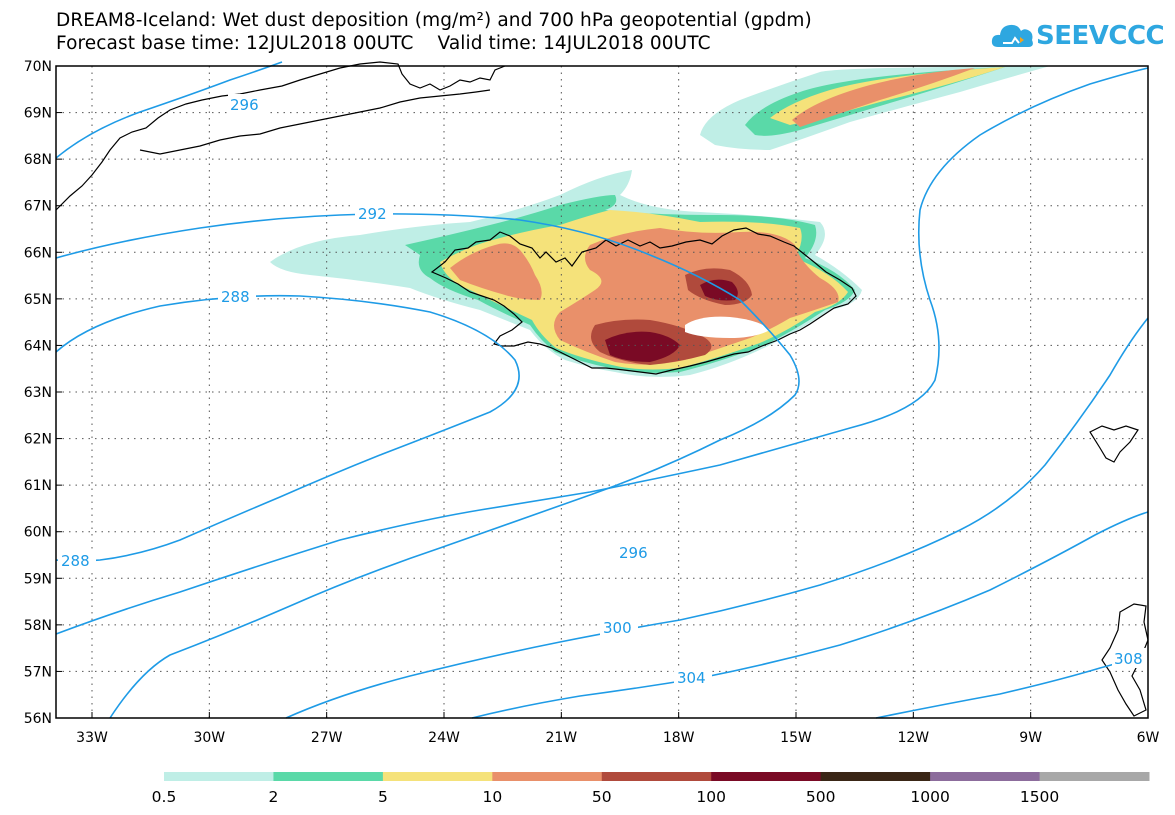 The width and height of the screenshot is (1175, 815). Describe the element at coordinates (315, 122) in the screenshot. I see `coast-greenland-inner` at that location.